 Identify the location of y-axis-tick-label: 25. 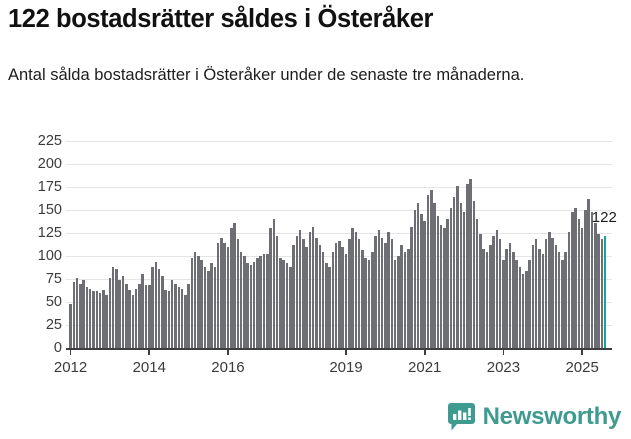
(53, 325).